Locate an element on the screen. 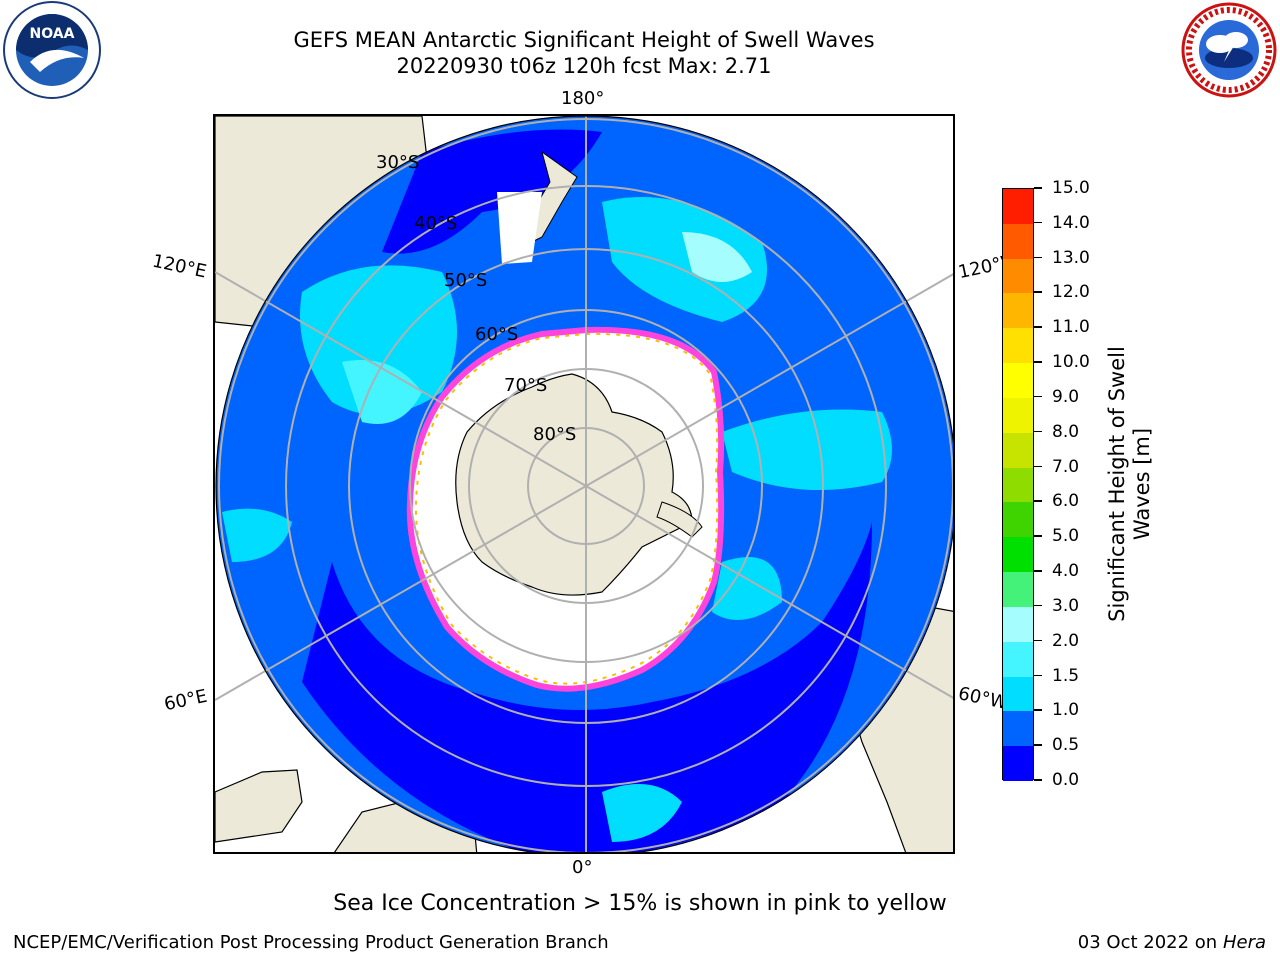 The width and height of the screenshot is (1280, 960). africa-landmass is located at coordinates (259, 806).